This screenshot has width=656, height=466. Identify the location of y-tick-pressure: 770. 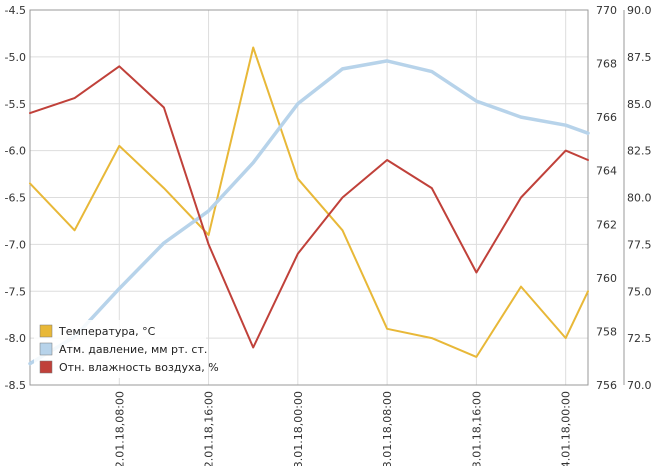
(606, 10).